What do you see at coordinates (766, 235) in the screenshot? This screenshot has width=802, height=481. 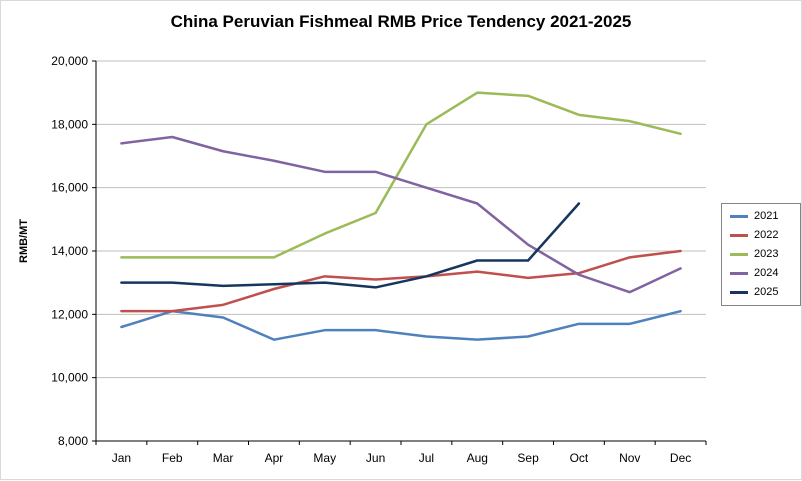 I see `legend-label: 2022` at bounding box center [766, 235].